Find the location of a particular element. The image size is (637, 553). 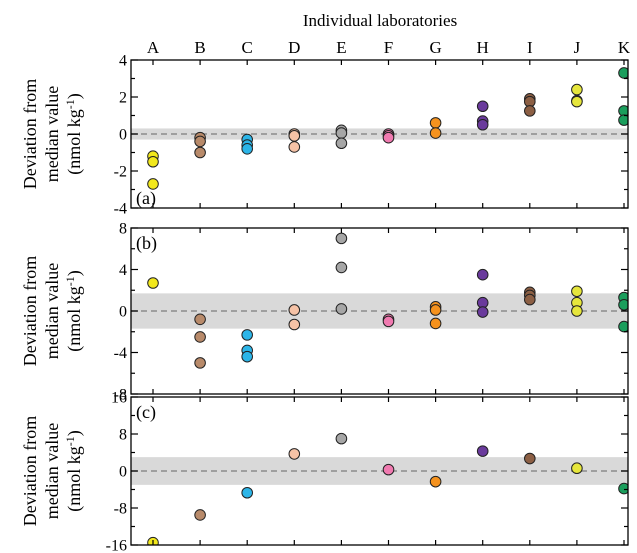

panel-label: (b) is located at coordinates (146, 243).